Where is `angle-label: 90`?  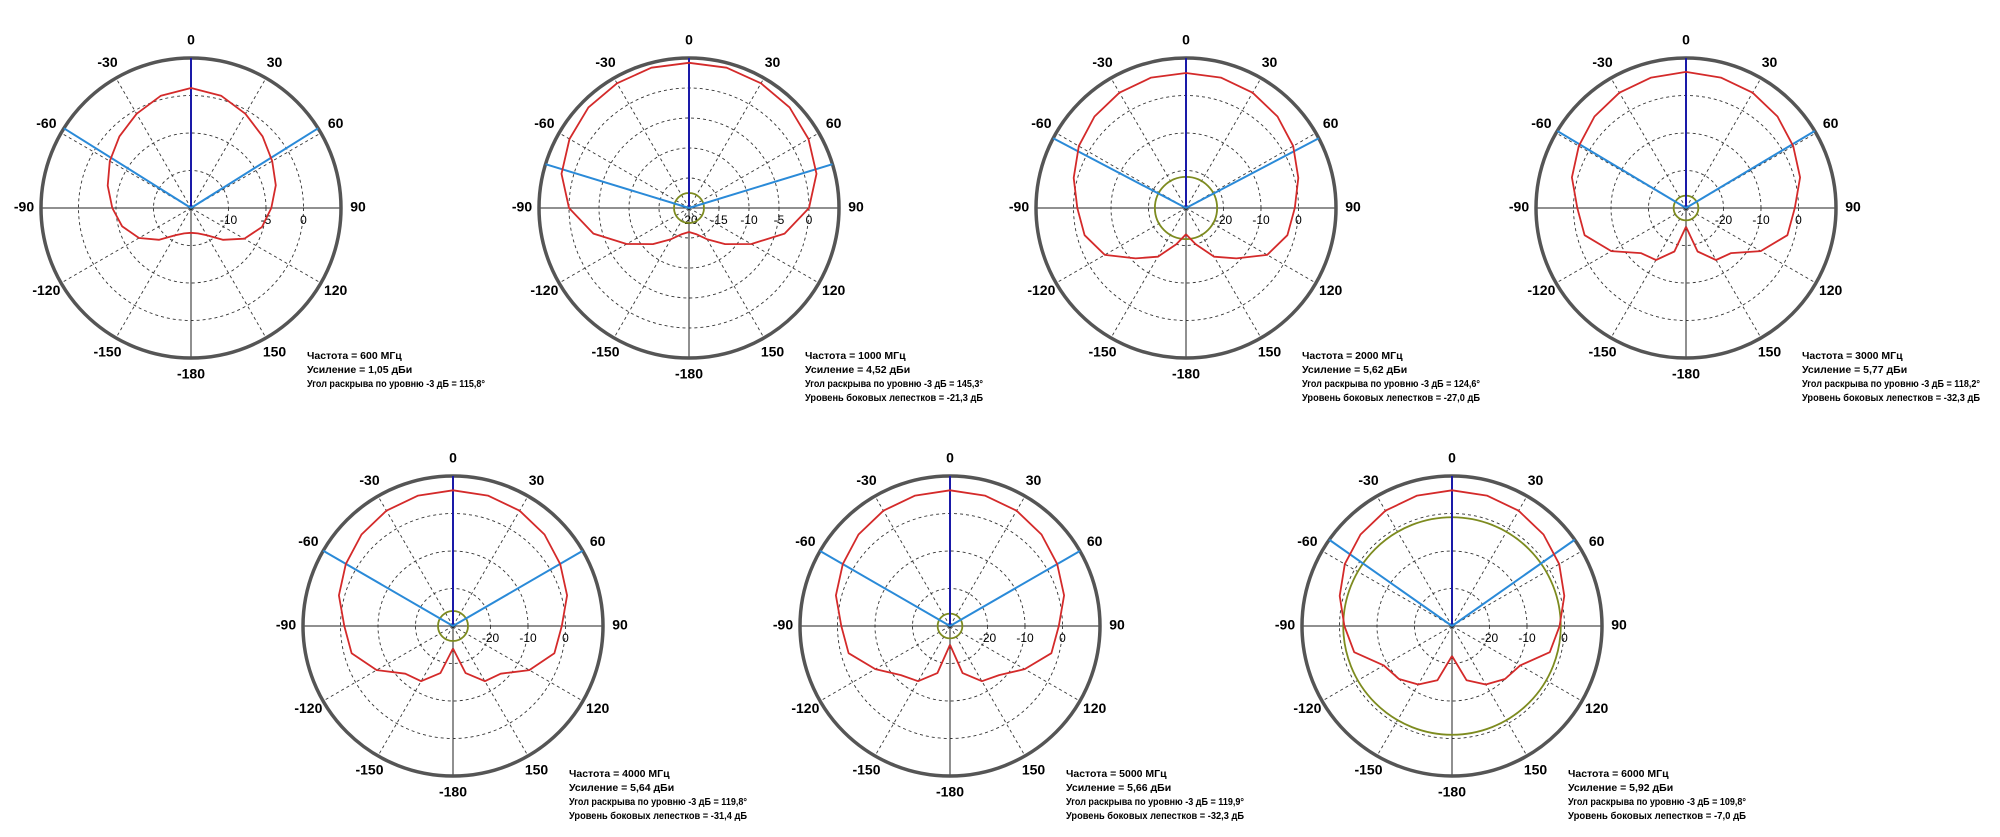
angle-label: 90 is located at coordinates (1117, 625).